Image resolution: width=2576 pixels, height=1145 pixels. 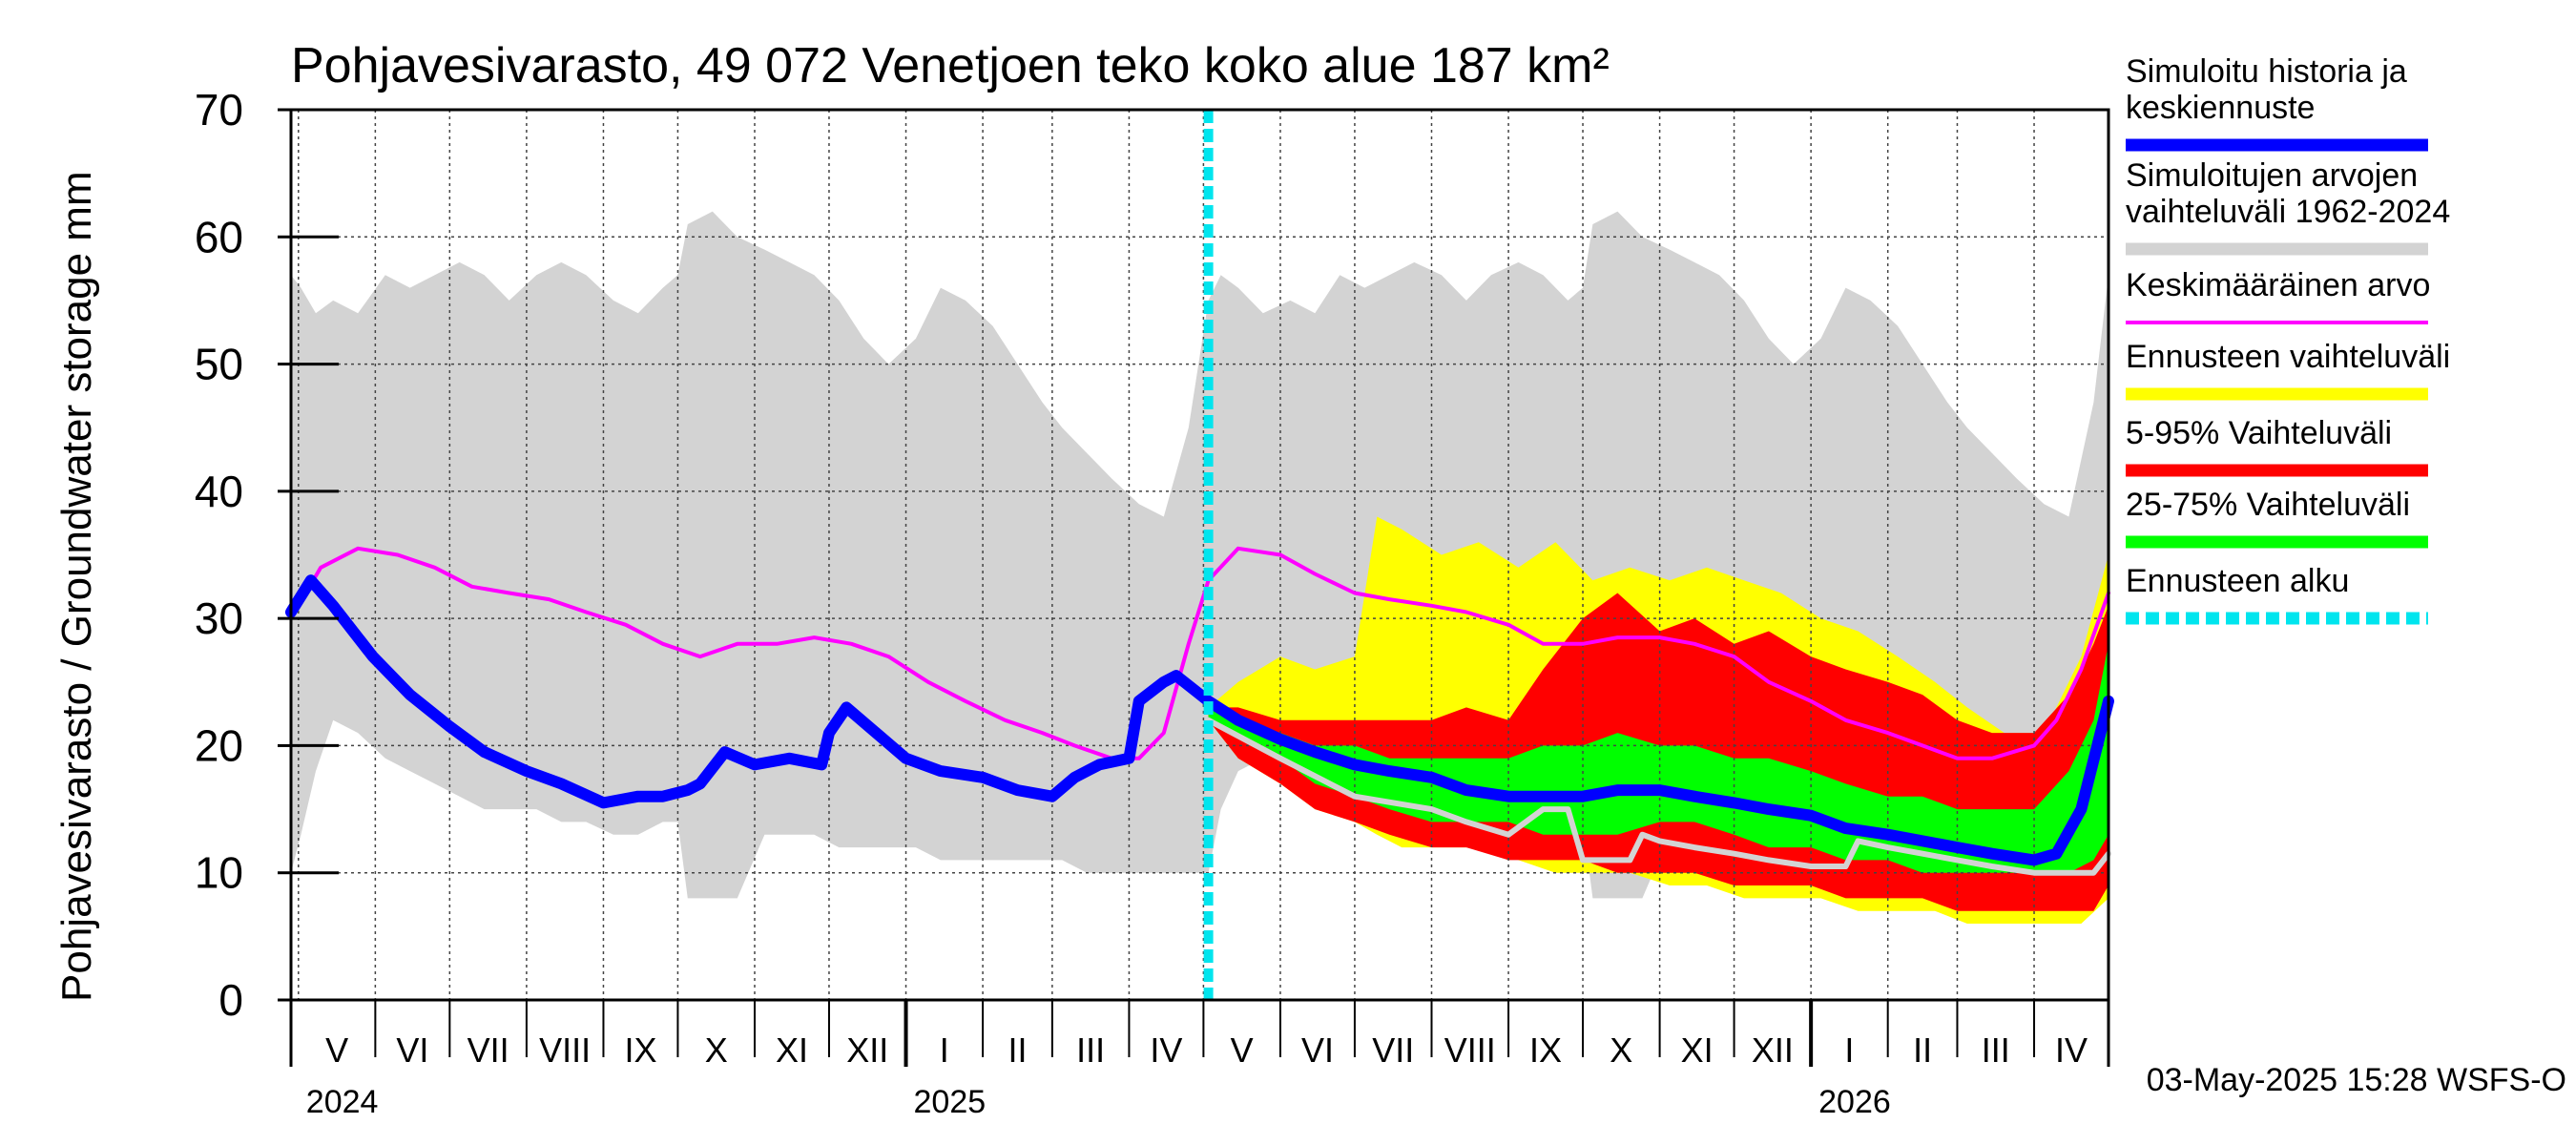 What do you see at coordinates (219, 745) in the screenshot?
I see `y-tick-label: 20` at bounding box center [219, 745].